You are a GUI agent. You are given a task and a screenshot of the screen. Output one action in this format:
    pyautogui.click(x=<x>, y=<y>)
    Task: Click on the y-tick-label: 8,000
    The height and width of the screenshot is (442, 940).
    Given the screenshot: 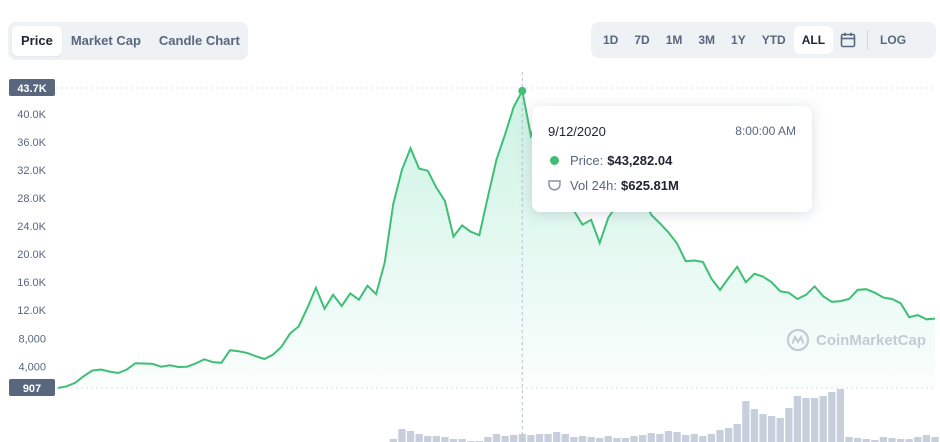 What is the action you would take?
    pyautogui.click(x=32, y=339)
    